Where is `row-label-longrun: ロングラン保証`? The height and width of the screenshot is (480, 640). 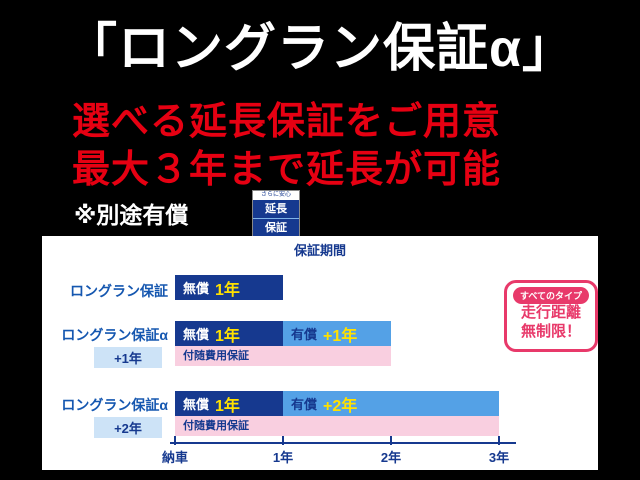 row-label-longrun: ロングラン保証 is located at coordinates (119, 291).